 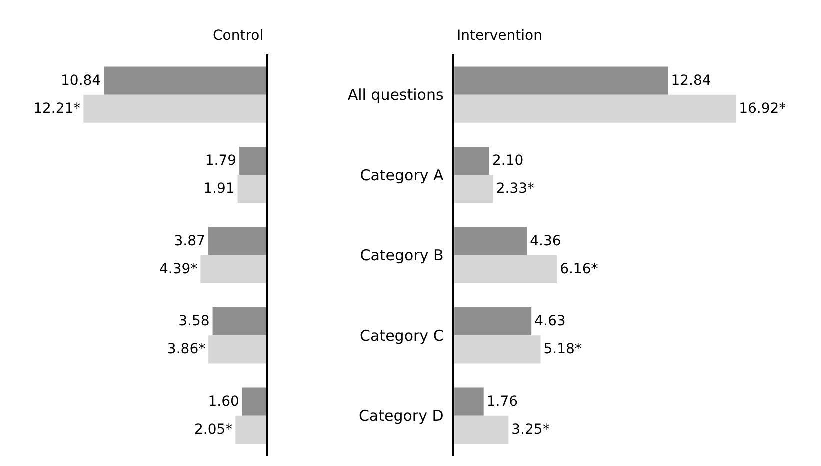 I want to click on data-label: 3.58, so click(x=194, y=322).